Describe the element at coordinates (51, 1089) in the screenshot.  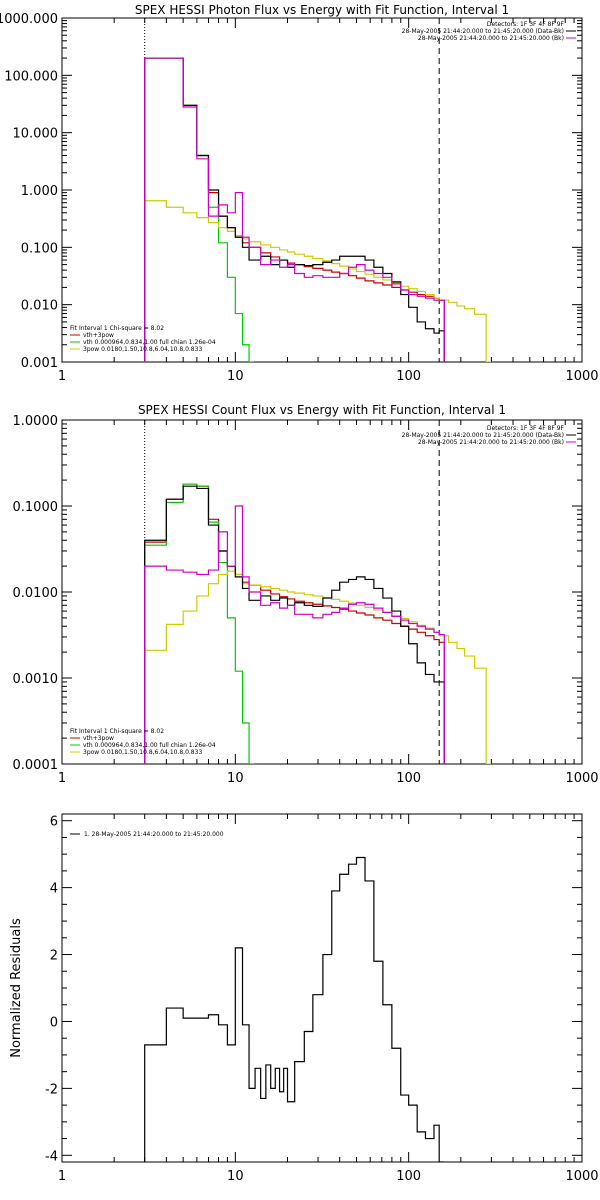
I see `y-tick-label: -2` at that location.